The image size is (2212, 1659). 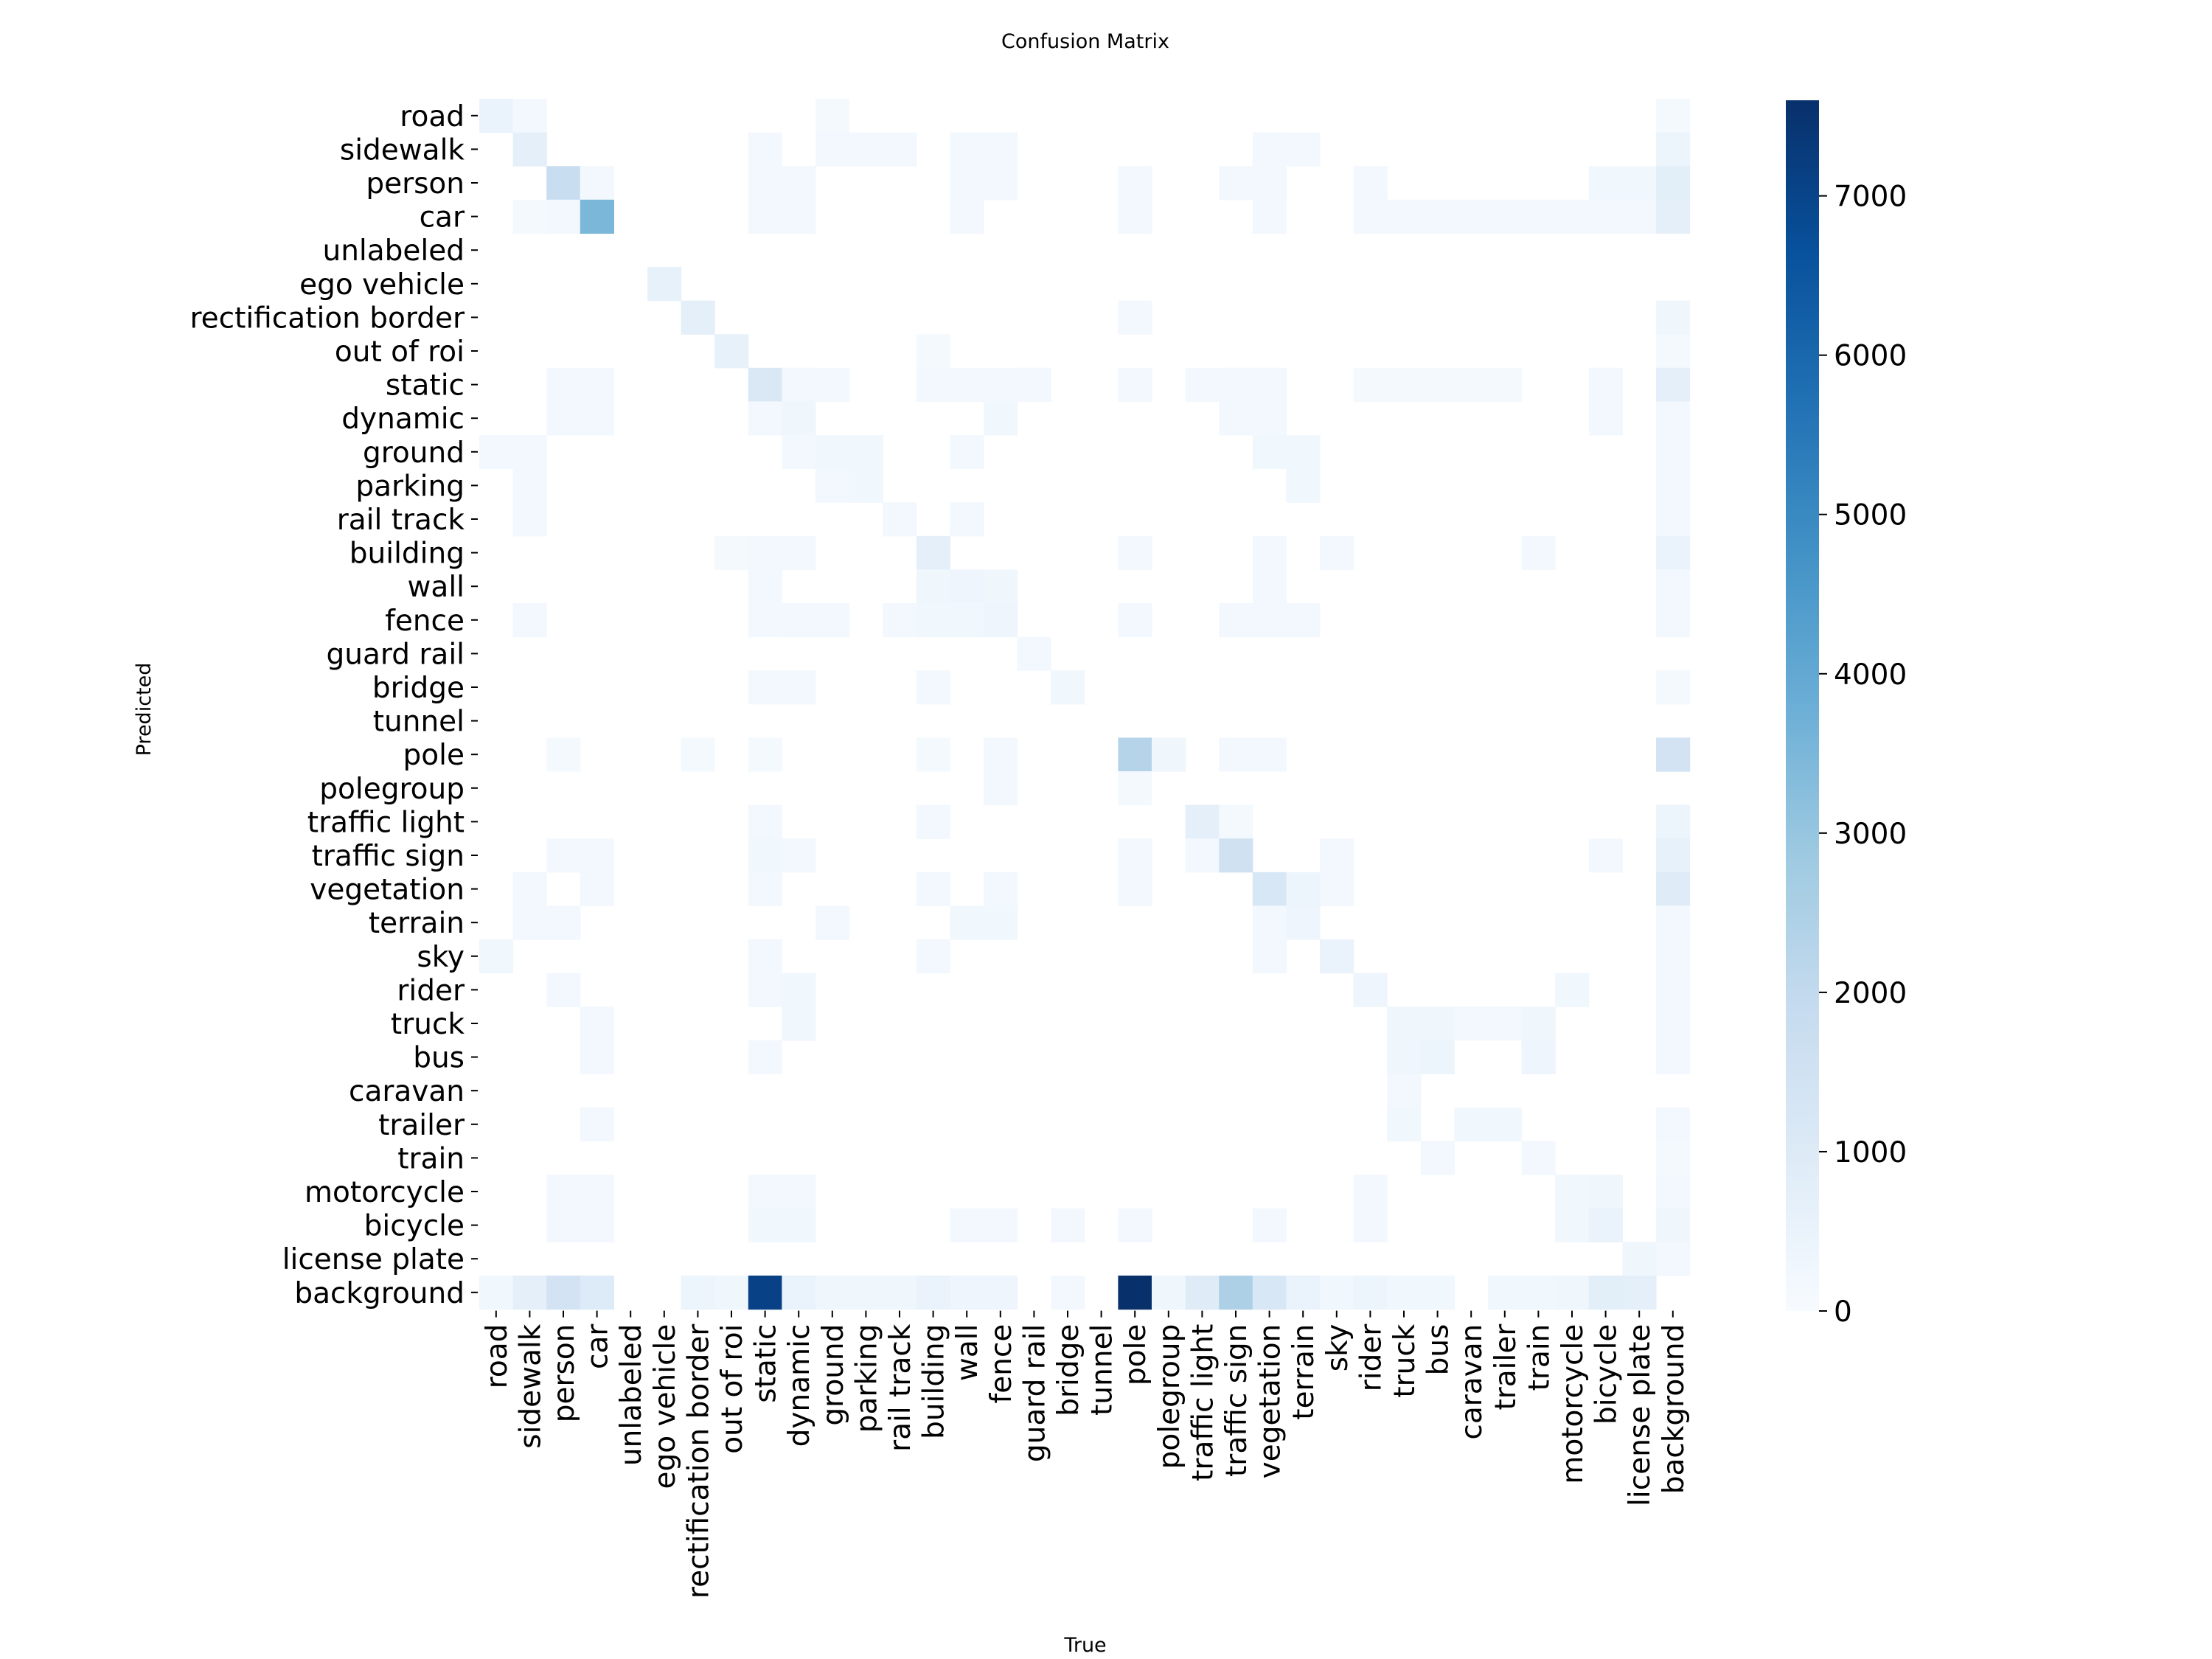 What do you see at coordinates (1843, 1312) in the screenshot?
I see `colorbar-tick-label: 0` at bounding box center [1843, 1312].